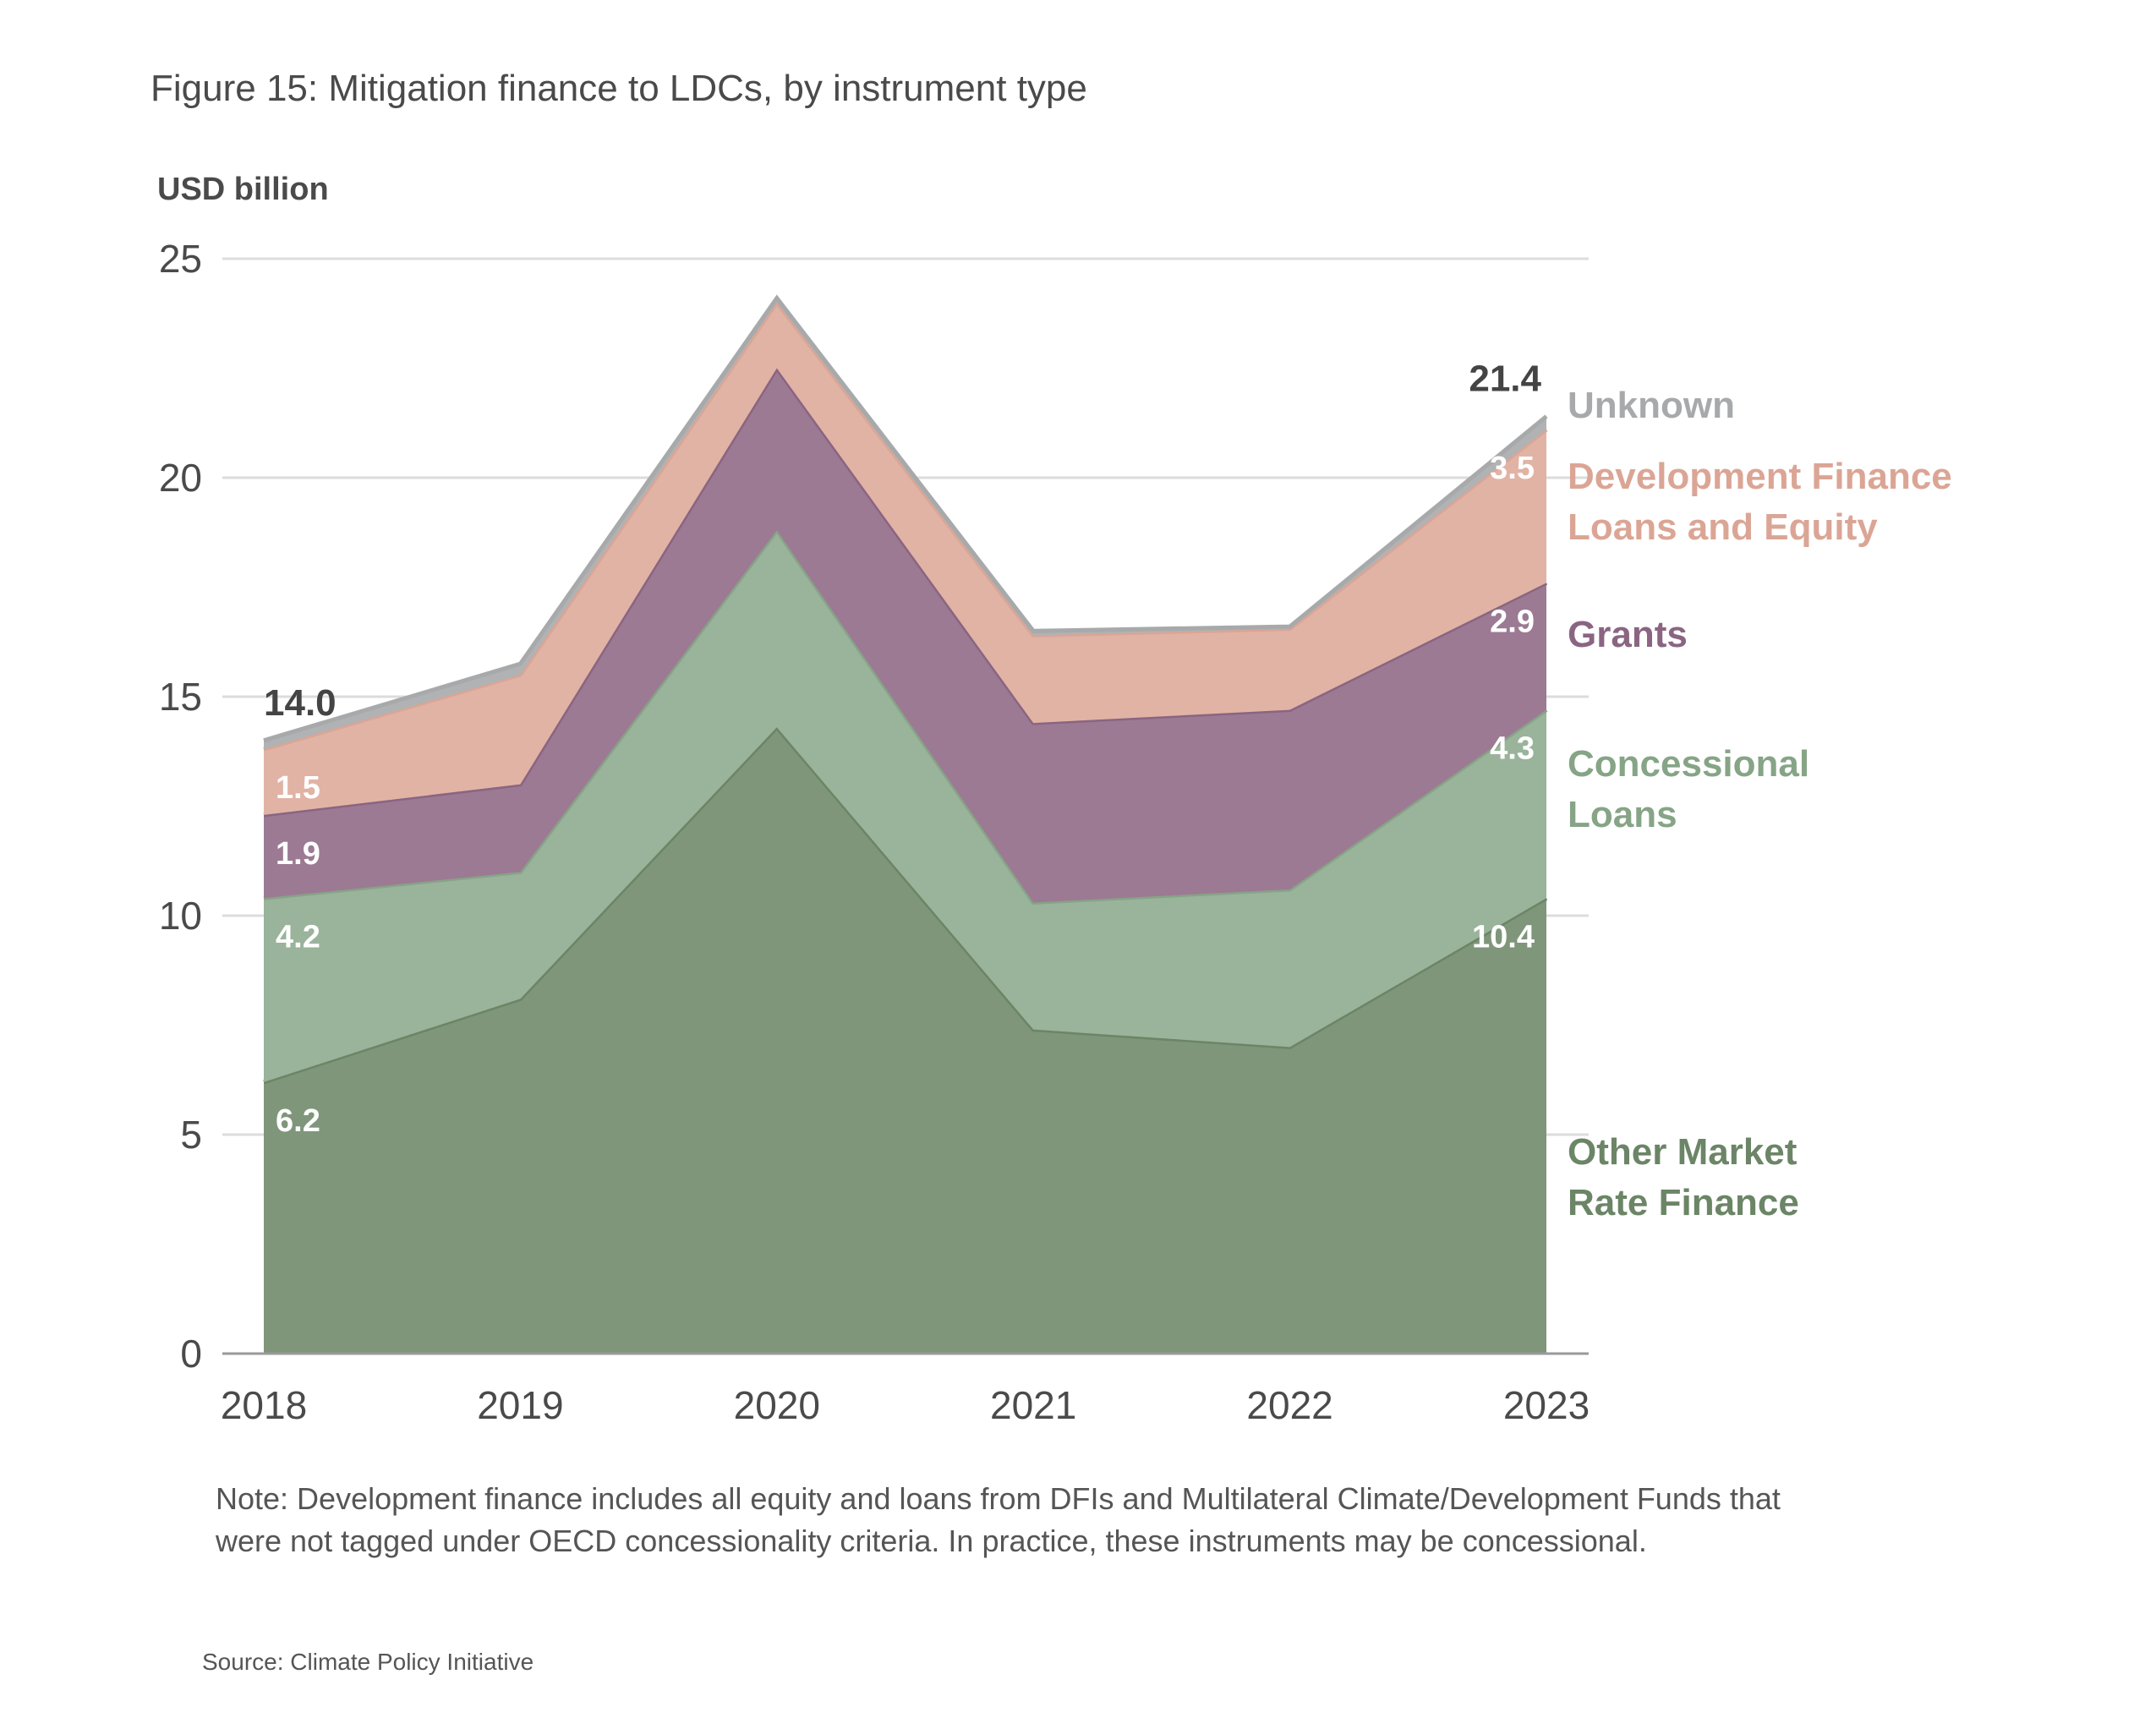  I want to click on legend-item: Other Market, so click(1683, 1152).